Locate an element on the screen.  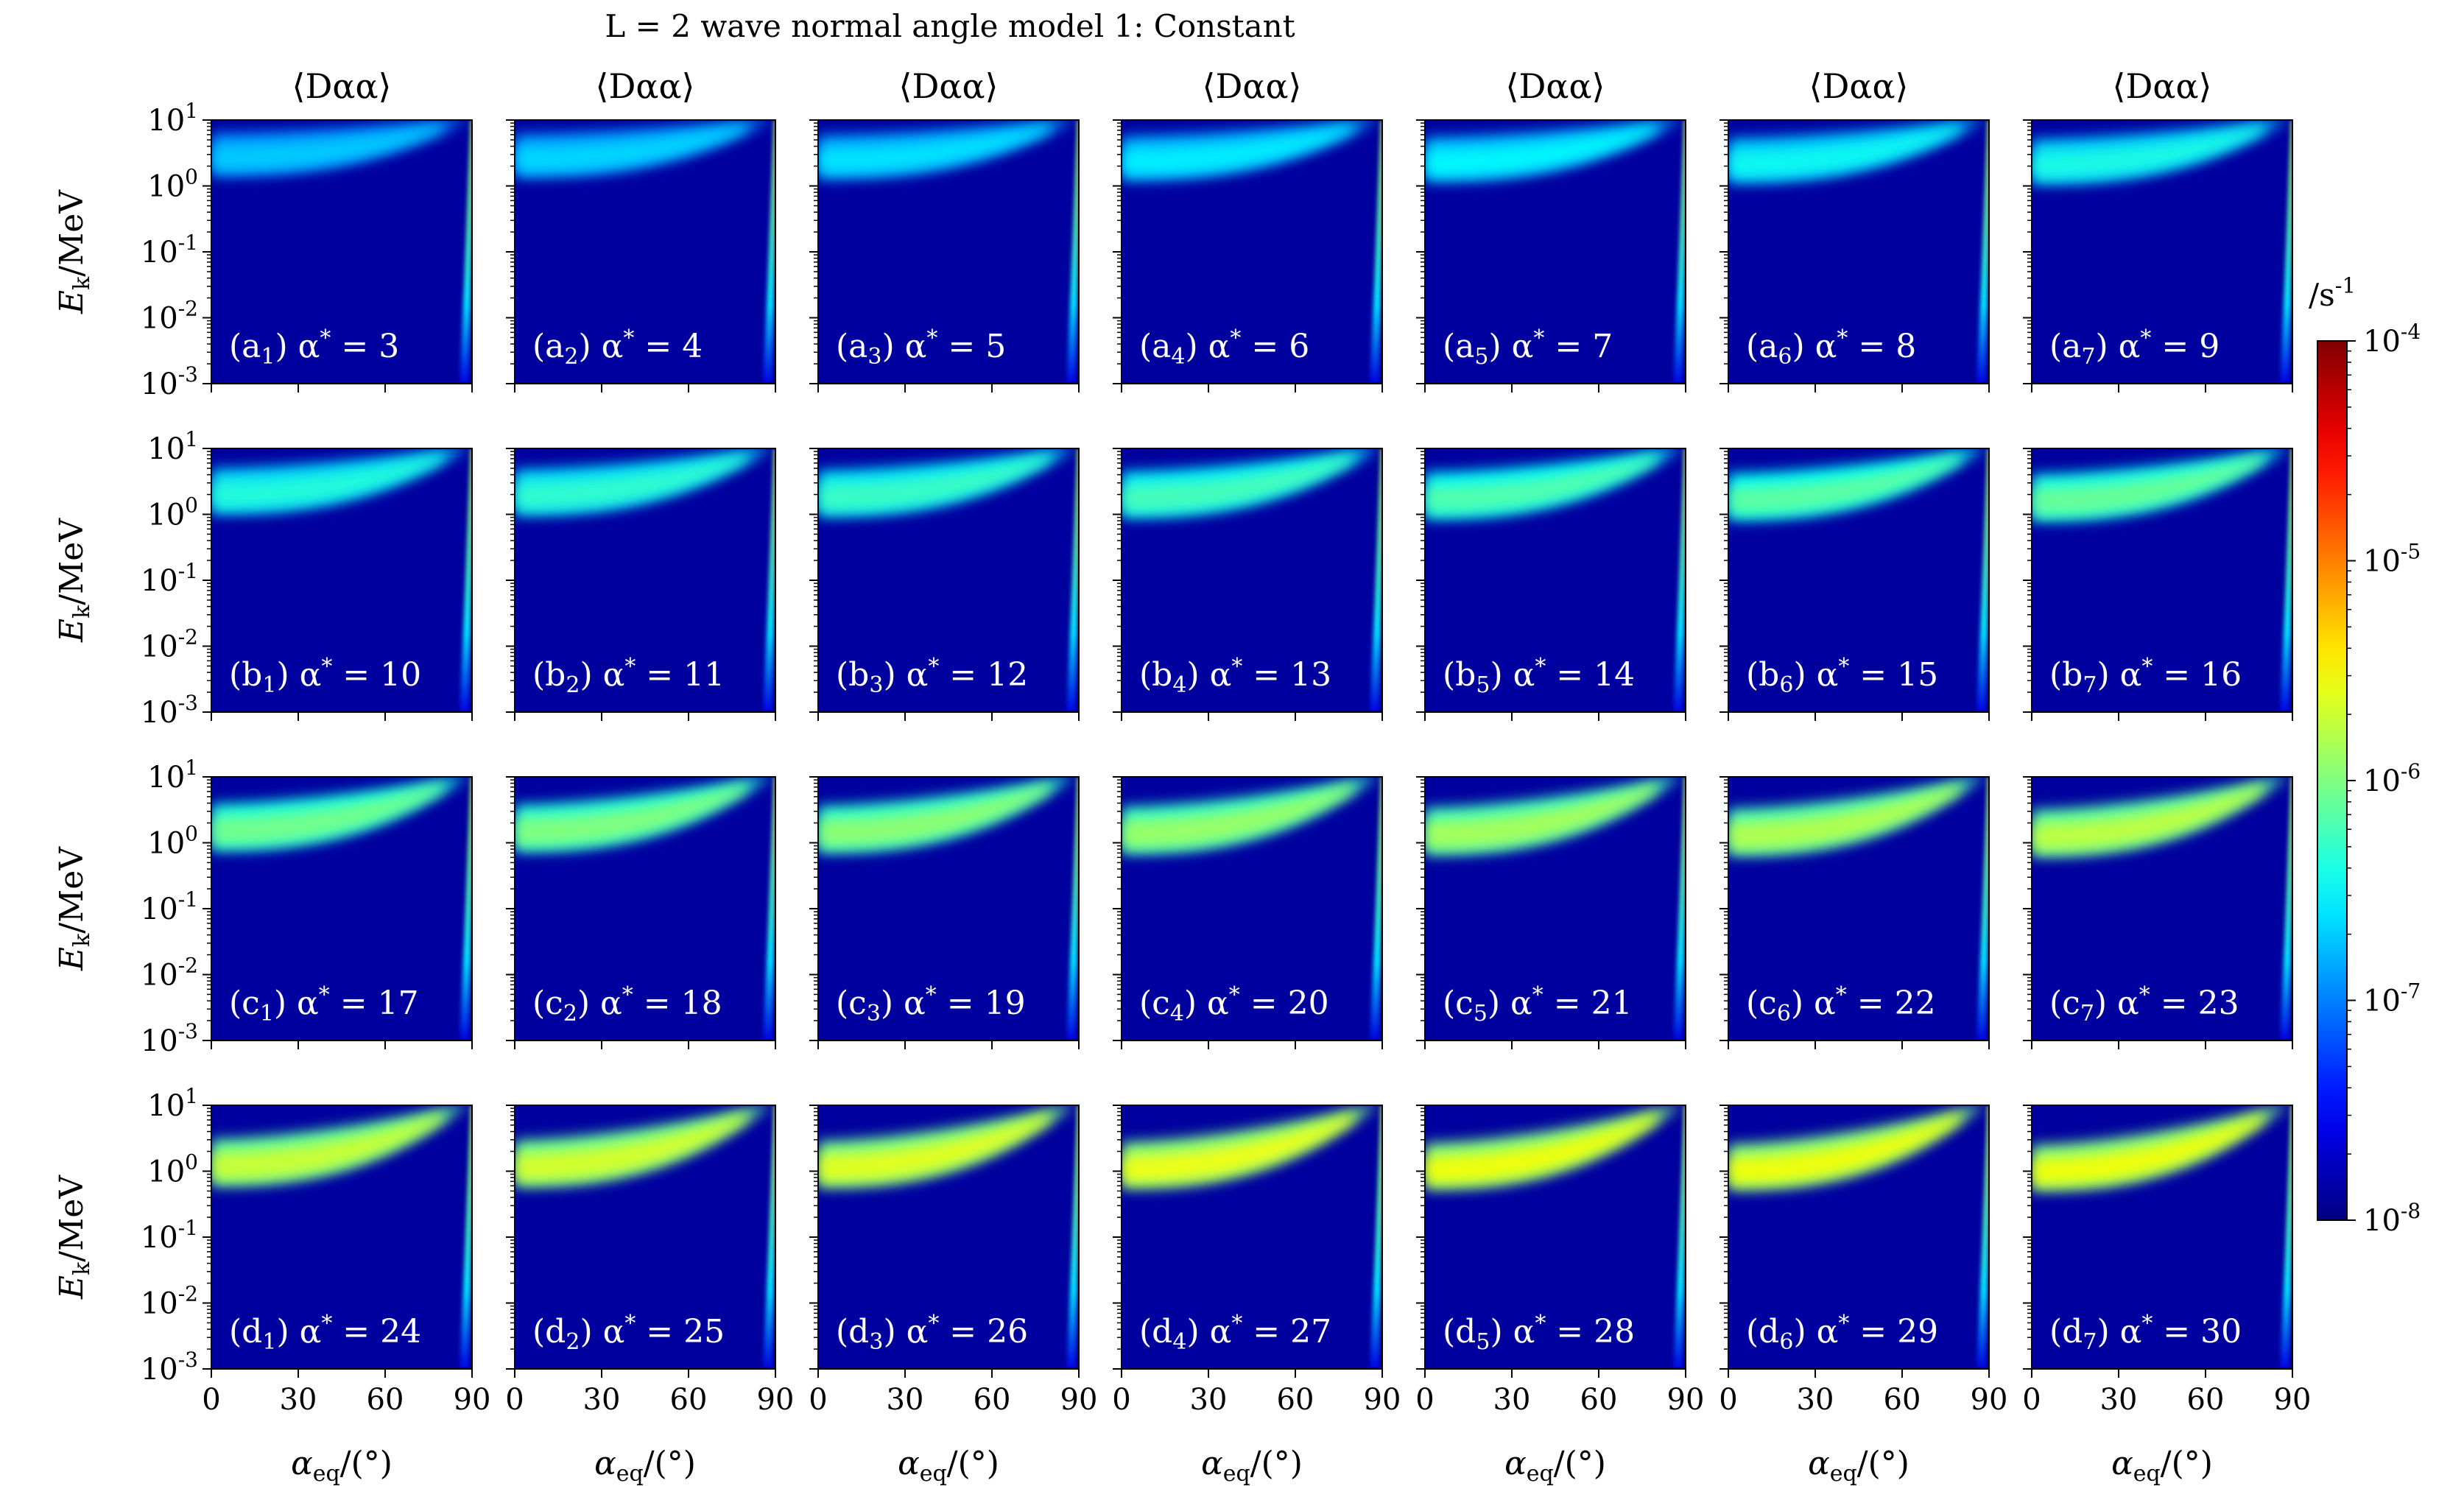
panel-label: (b3) α* = 12 is located at coordinates (932, 676).